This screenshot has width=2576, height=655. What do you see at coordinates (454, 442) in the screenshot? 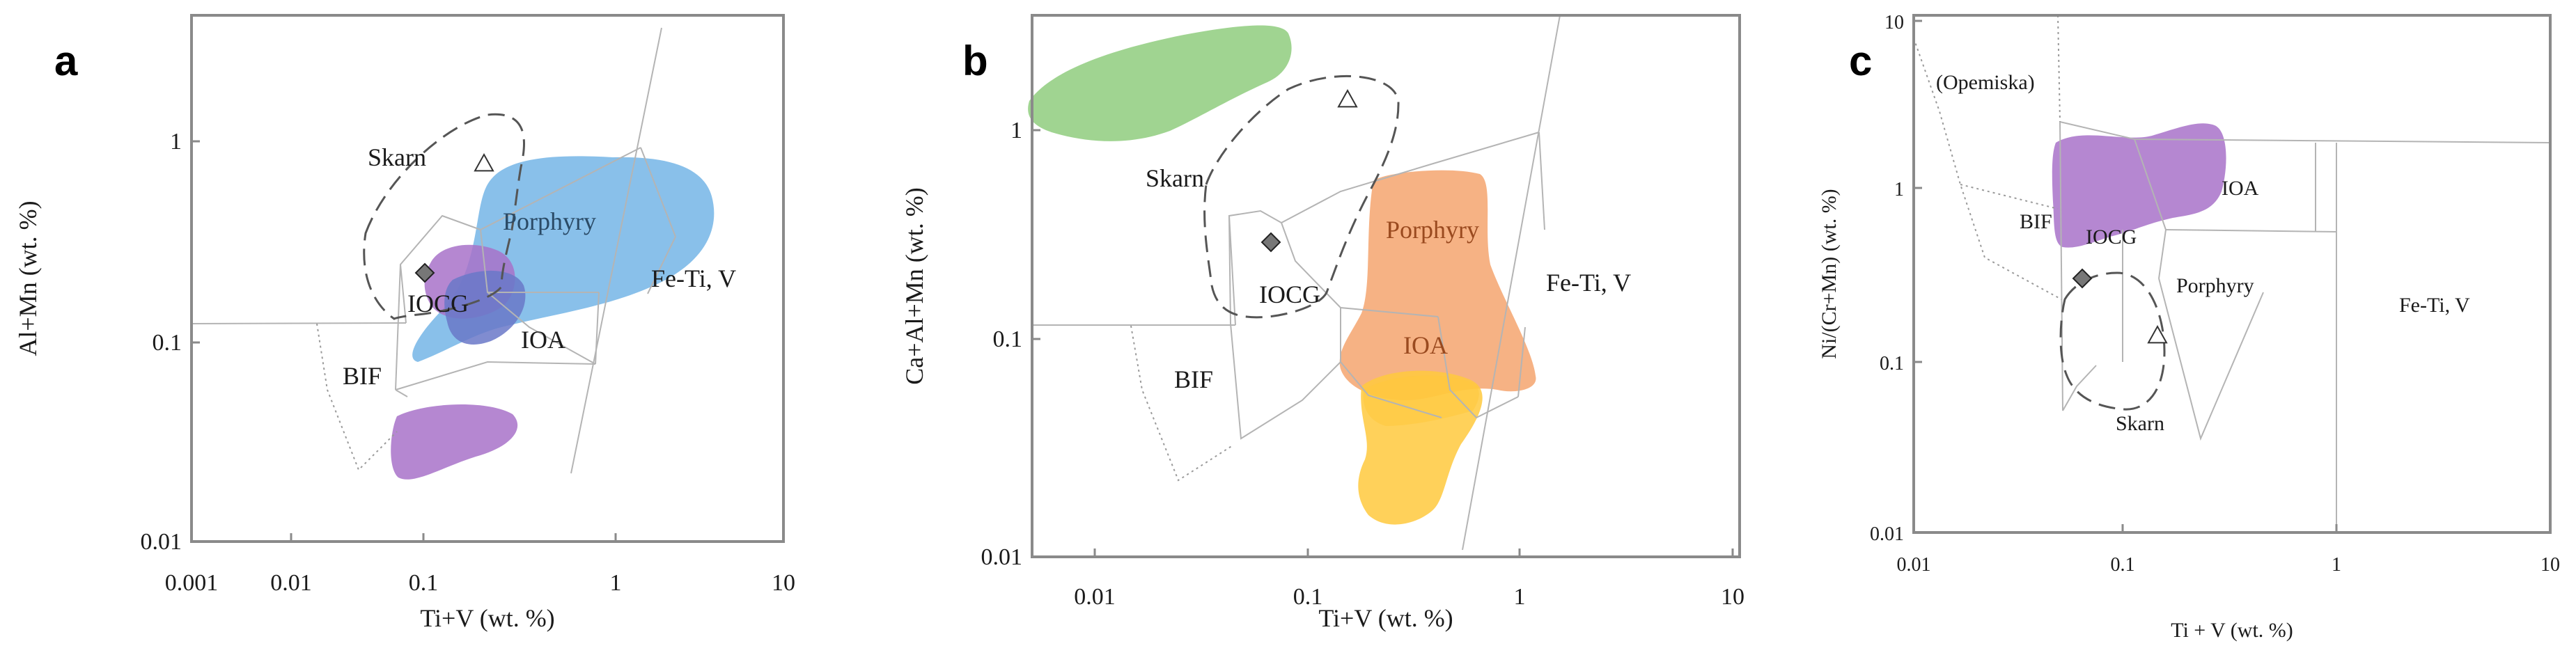
I see `iocg-field-lower` at bounding box center [454, 442].